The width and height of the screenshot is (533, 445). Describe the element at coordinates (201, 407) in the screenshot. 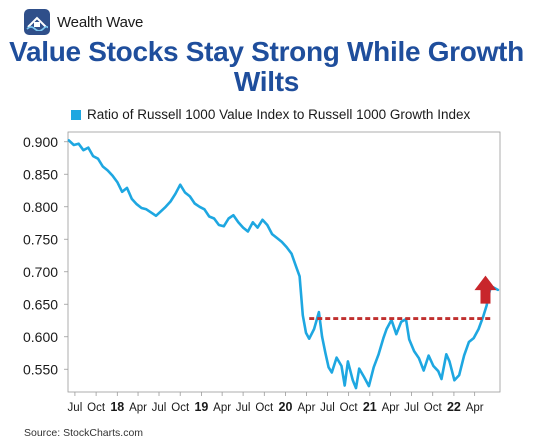

I see `x-tick-label: 19` at that location.